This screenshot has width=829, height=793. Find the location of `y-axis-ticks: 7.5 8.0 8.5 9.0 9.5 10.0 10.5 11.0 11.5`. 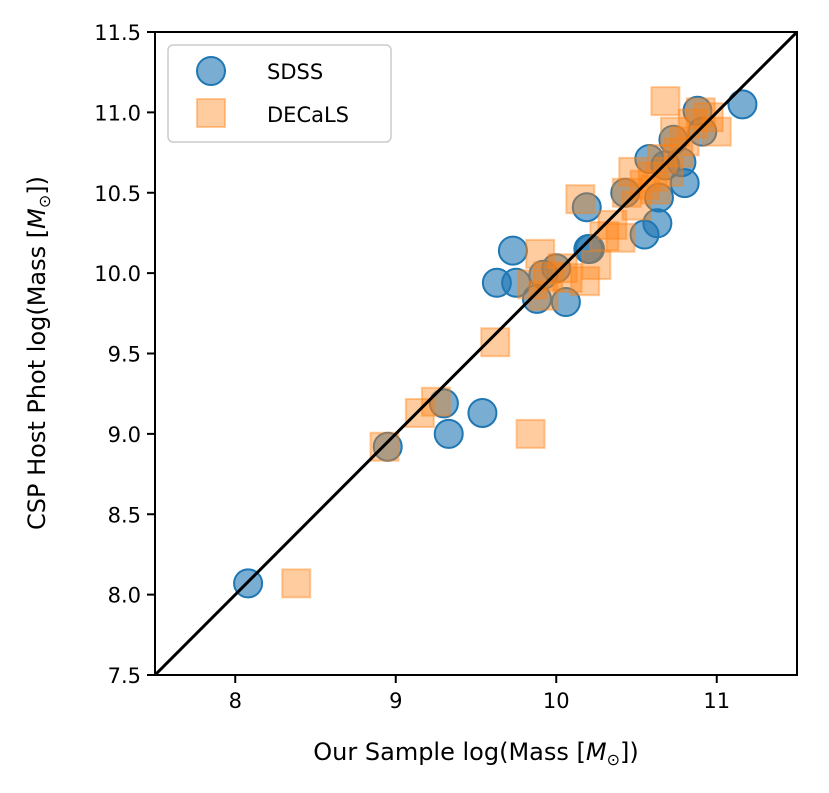

y-axis-ticks: 7.5 8.0 8.5 9.0 9.5 10.0 10.5 11.0 11.5 is located at coordinates (124, 354).